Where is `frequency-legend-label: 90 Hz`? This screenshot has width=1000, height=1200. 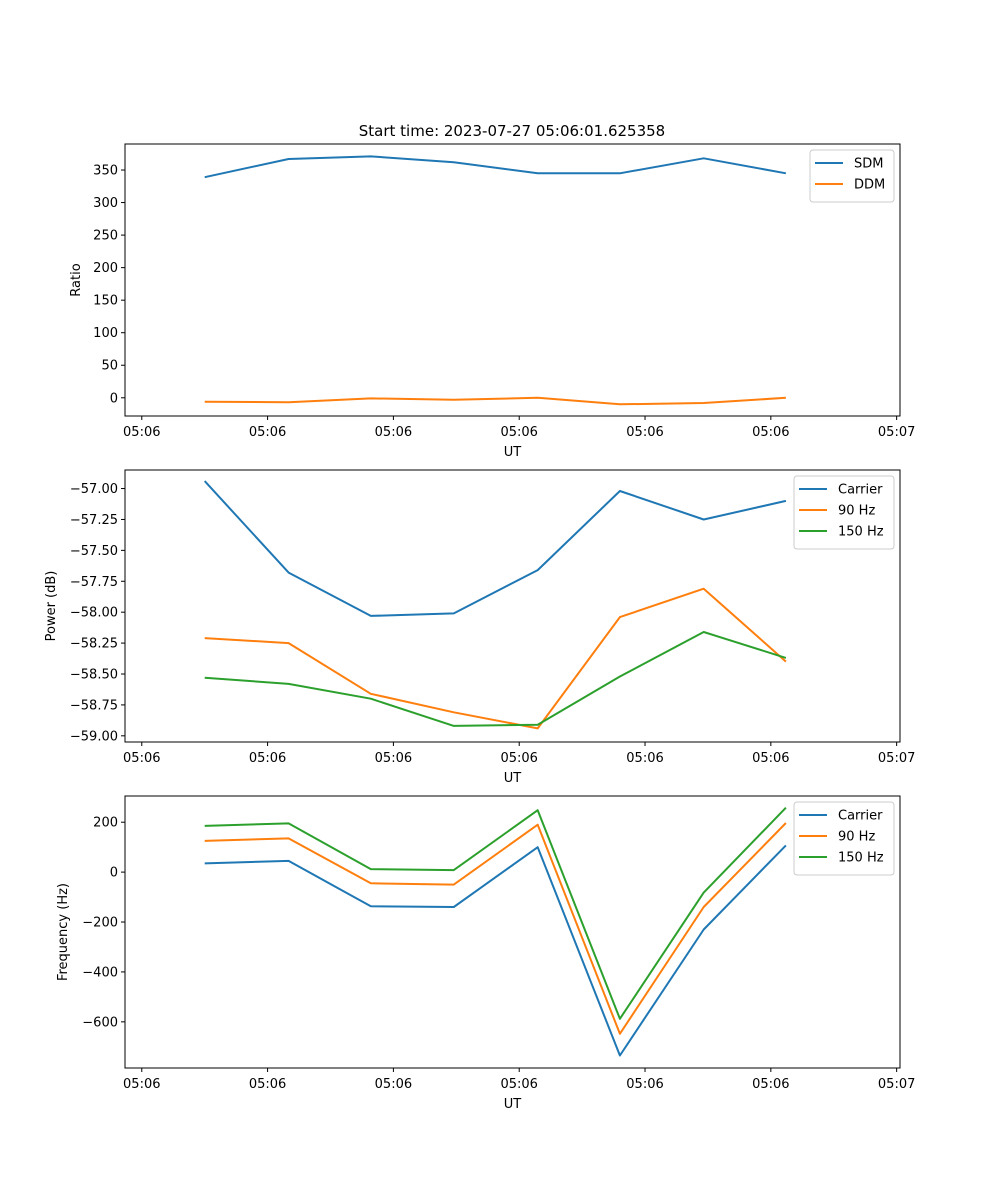
frequency-legend-label: 90 Hz is located at coordinates (856, 837).